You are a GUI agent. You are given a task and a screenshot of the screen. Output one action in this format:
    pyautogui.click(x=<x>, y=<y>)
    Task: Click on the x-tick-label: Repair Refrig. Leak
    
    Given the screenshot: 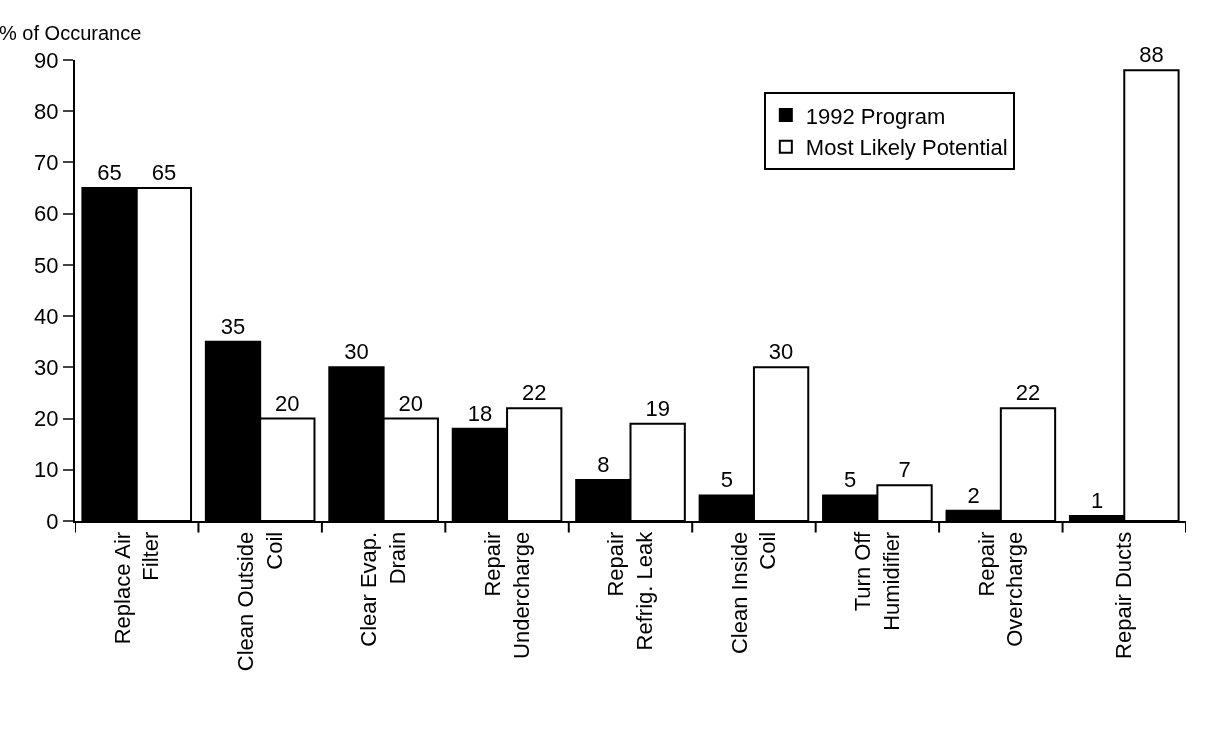 What is the action you would take?
    pyautogui.click(x=630, y=590)
    